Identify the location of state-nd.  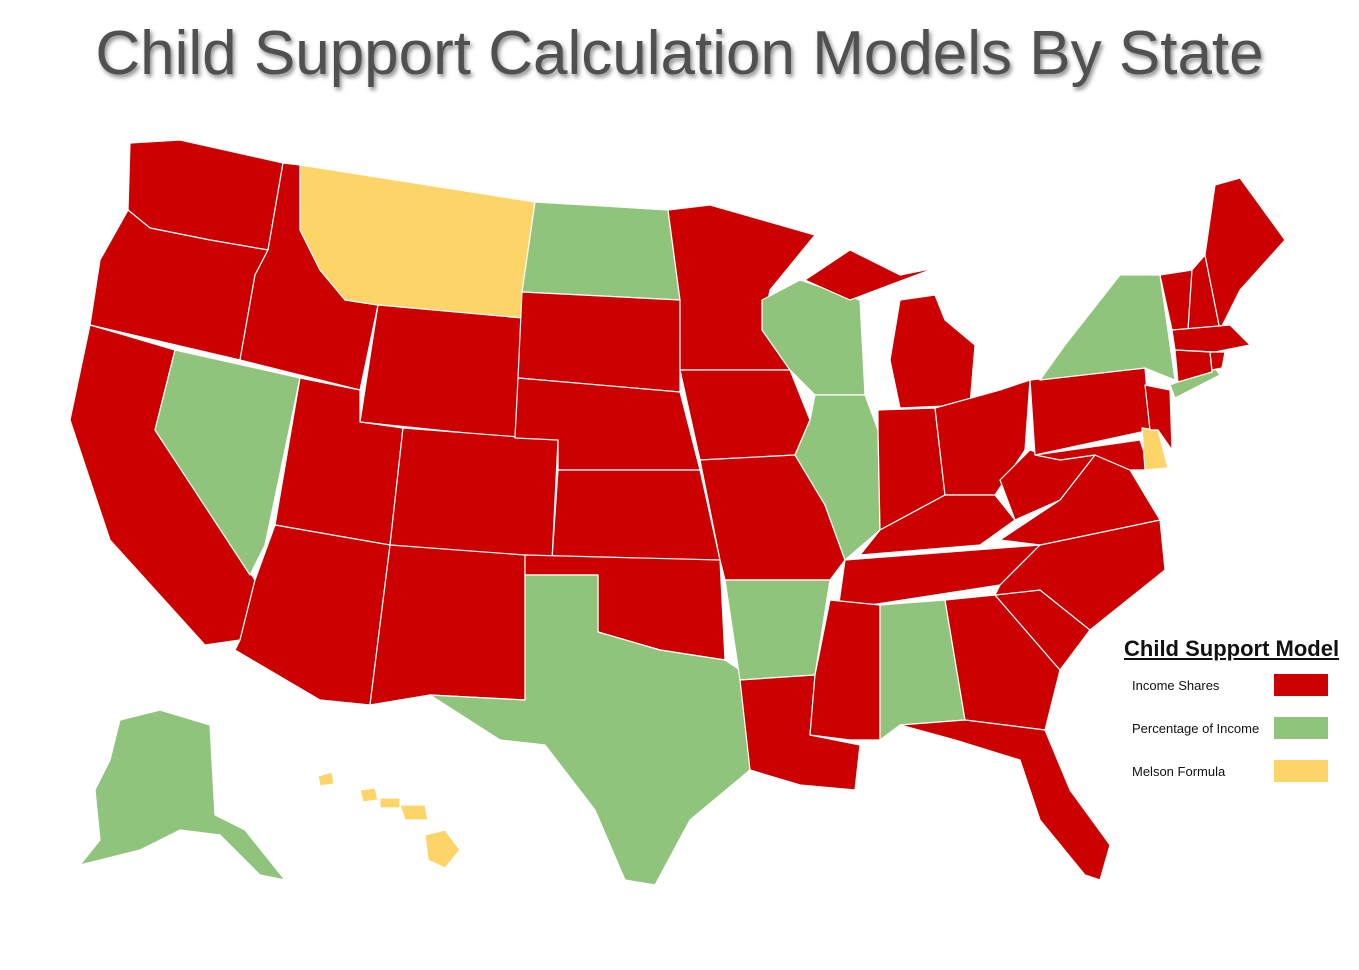
(601, 251).